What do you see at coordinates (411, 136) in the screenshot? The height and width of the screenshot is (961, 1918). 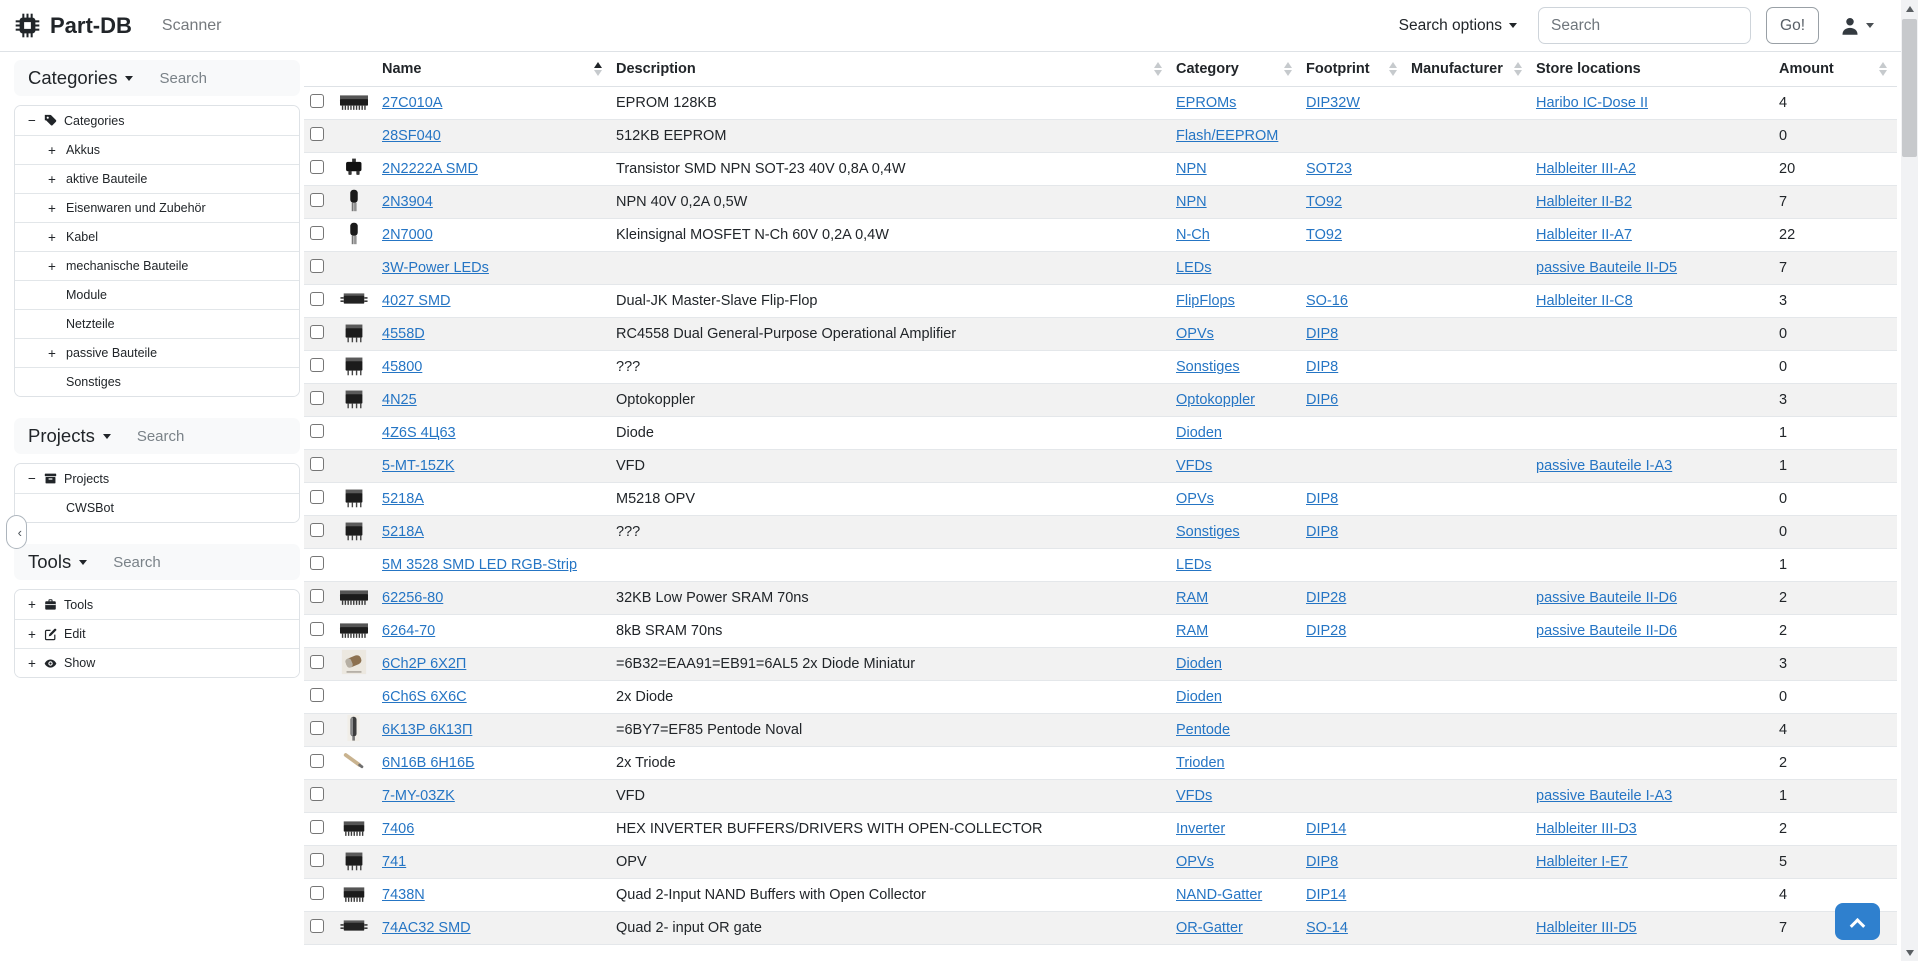 I see `part-name-link: 28SF040` at bounding box center [411, 136].